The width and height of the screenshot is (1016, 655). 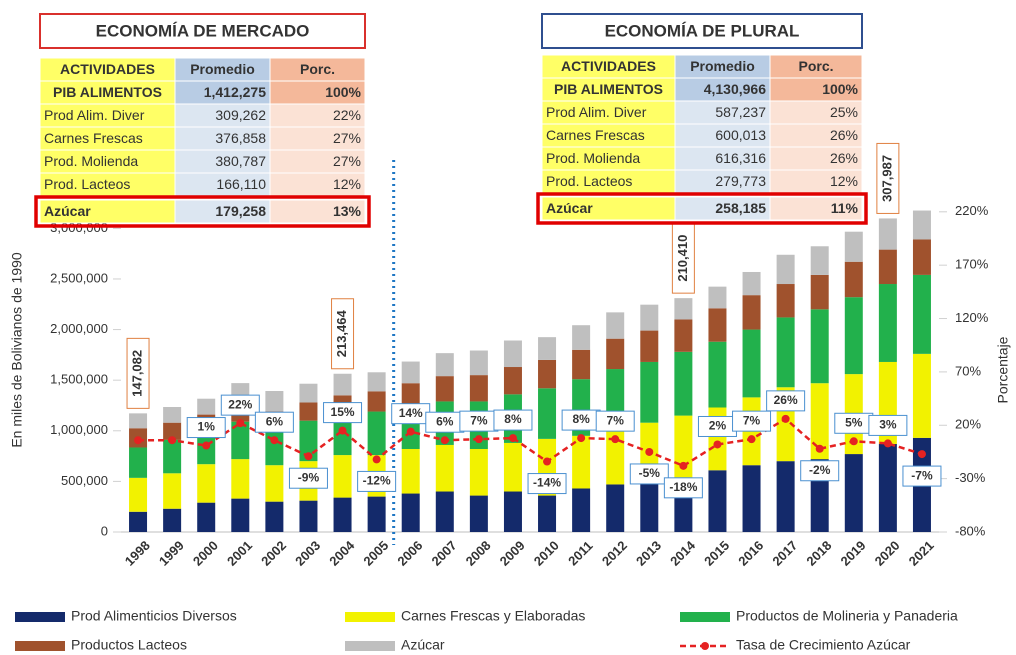 I want to click on data-label: -9%, so click(x=309, y=477).